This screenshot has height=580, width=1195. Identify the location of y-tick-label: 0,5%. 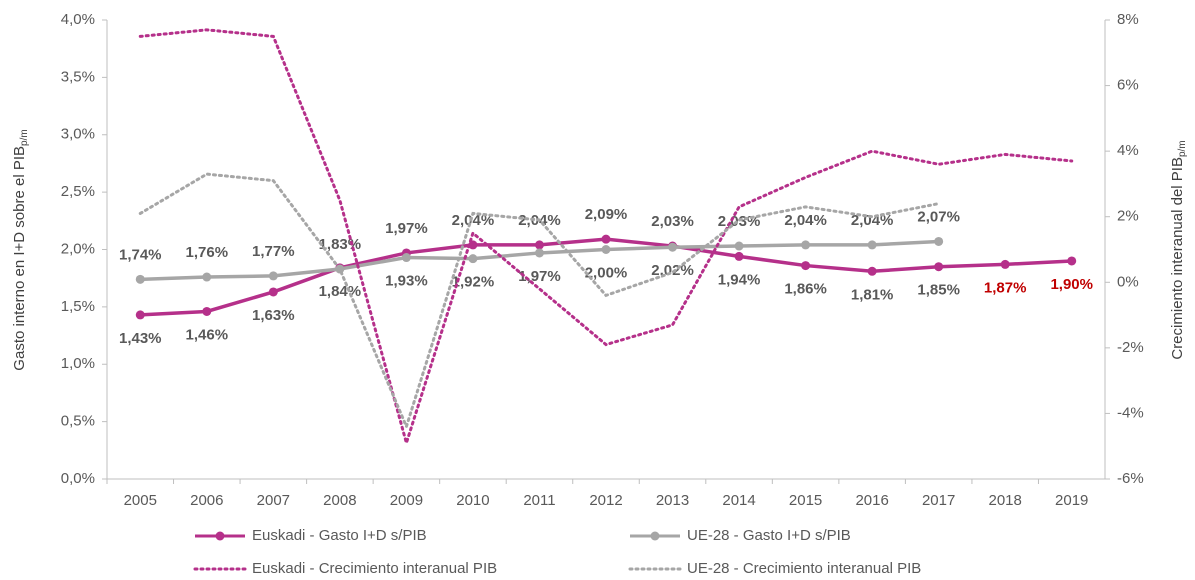
(78, 421).